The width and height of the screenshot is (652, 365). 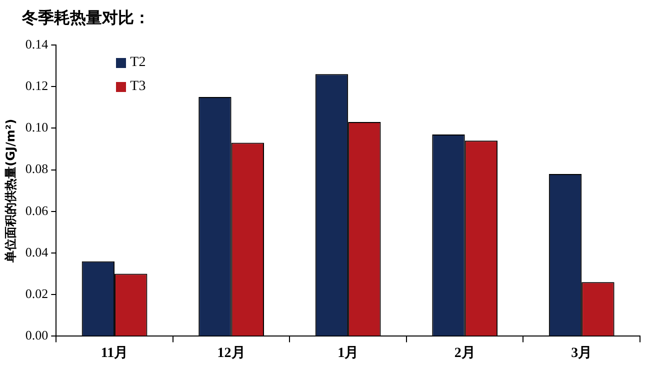 What do you see at coordinates (86, 18) in the screenshot?
I see `chart-title: 冬季耗热量对比：` at bounding box center [86, 18].